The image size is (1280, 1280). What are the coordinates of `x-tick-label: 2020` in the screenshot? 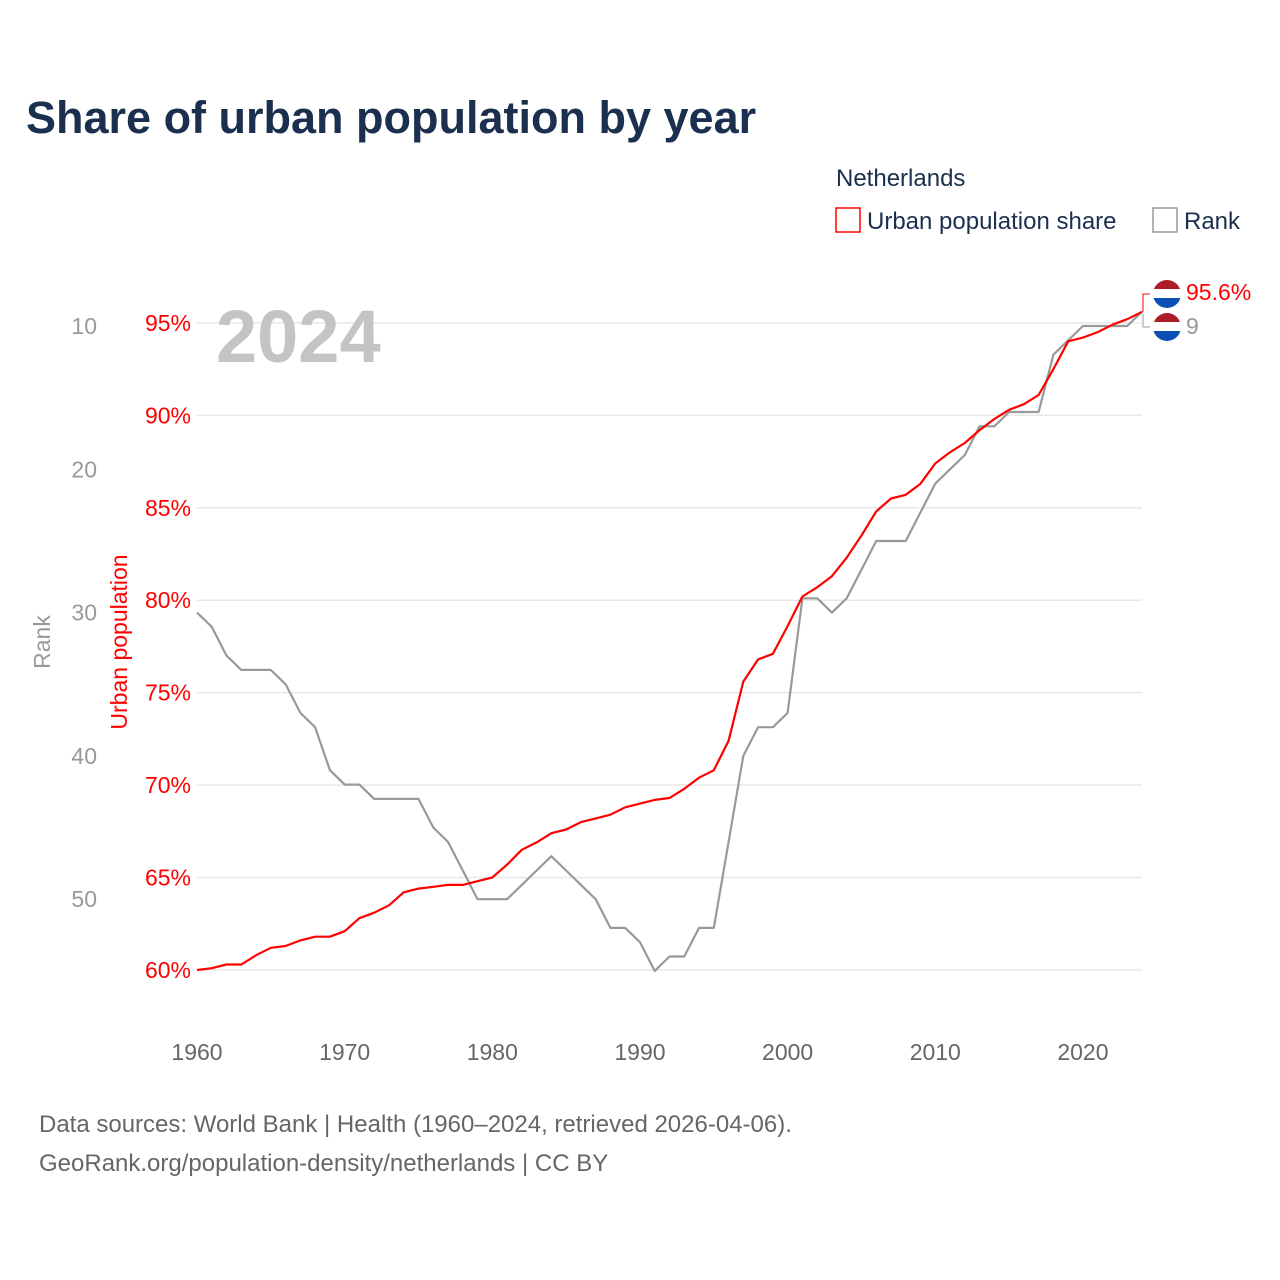 It's located at (1082, 1052).